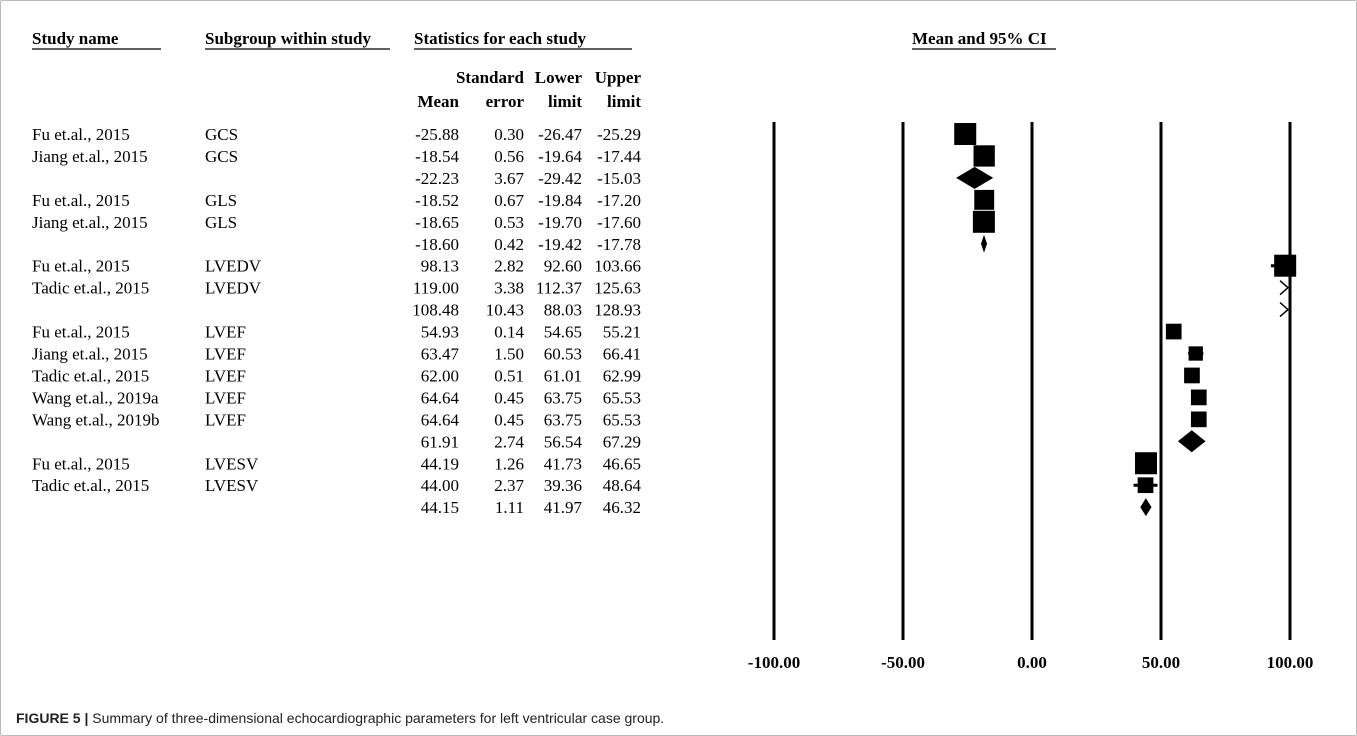 Image resolution: width=1357 pixels, height=736 pixels. Describe the element at coordinates (437, 200) in the screenshot. I see `mean-cell: -18.52` at that location.